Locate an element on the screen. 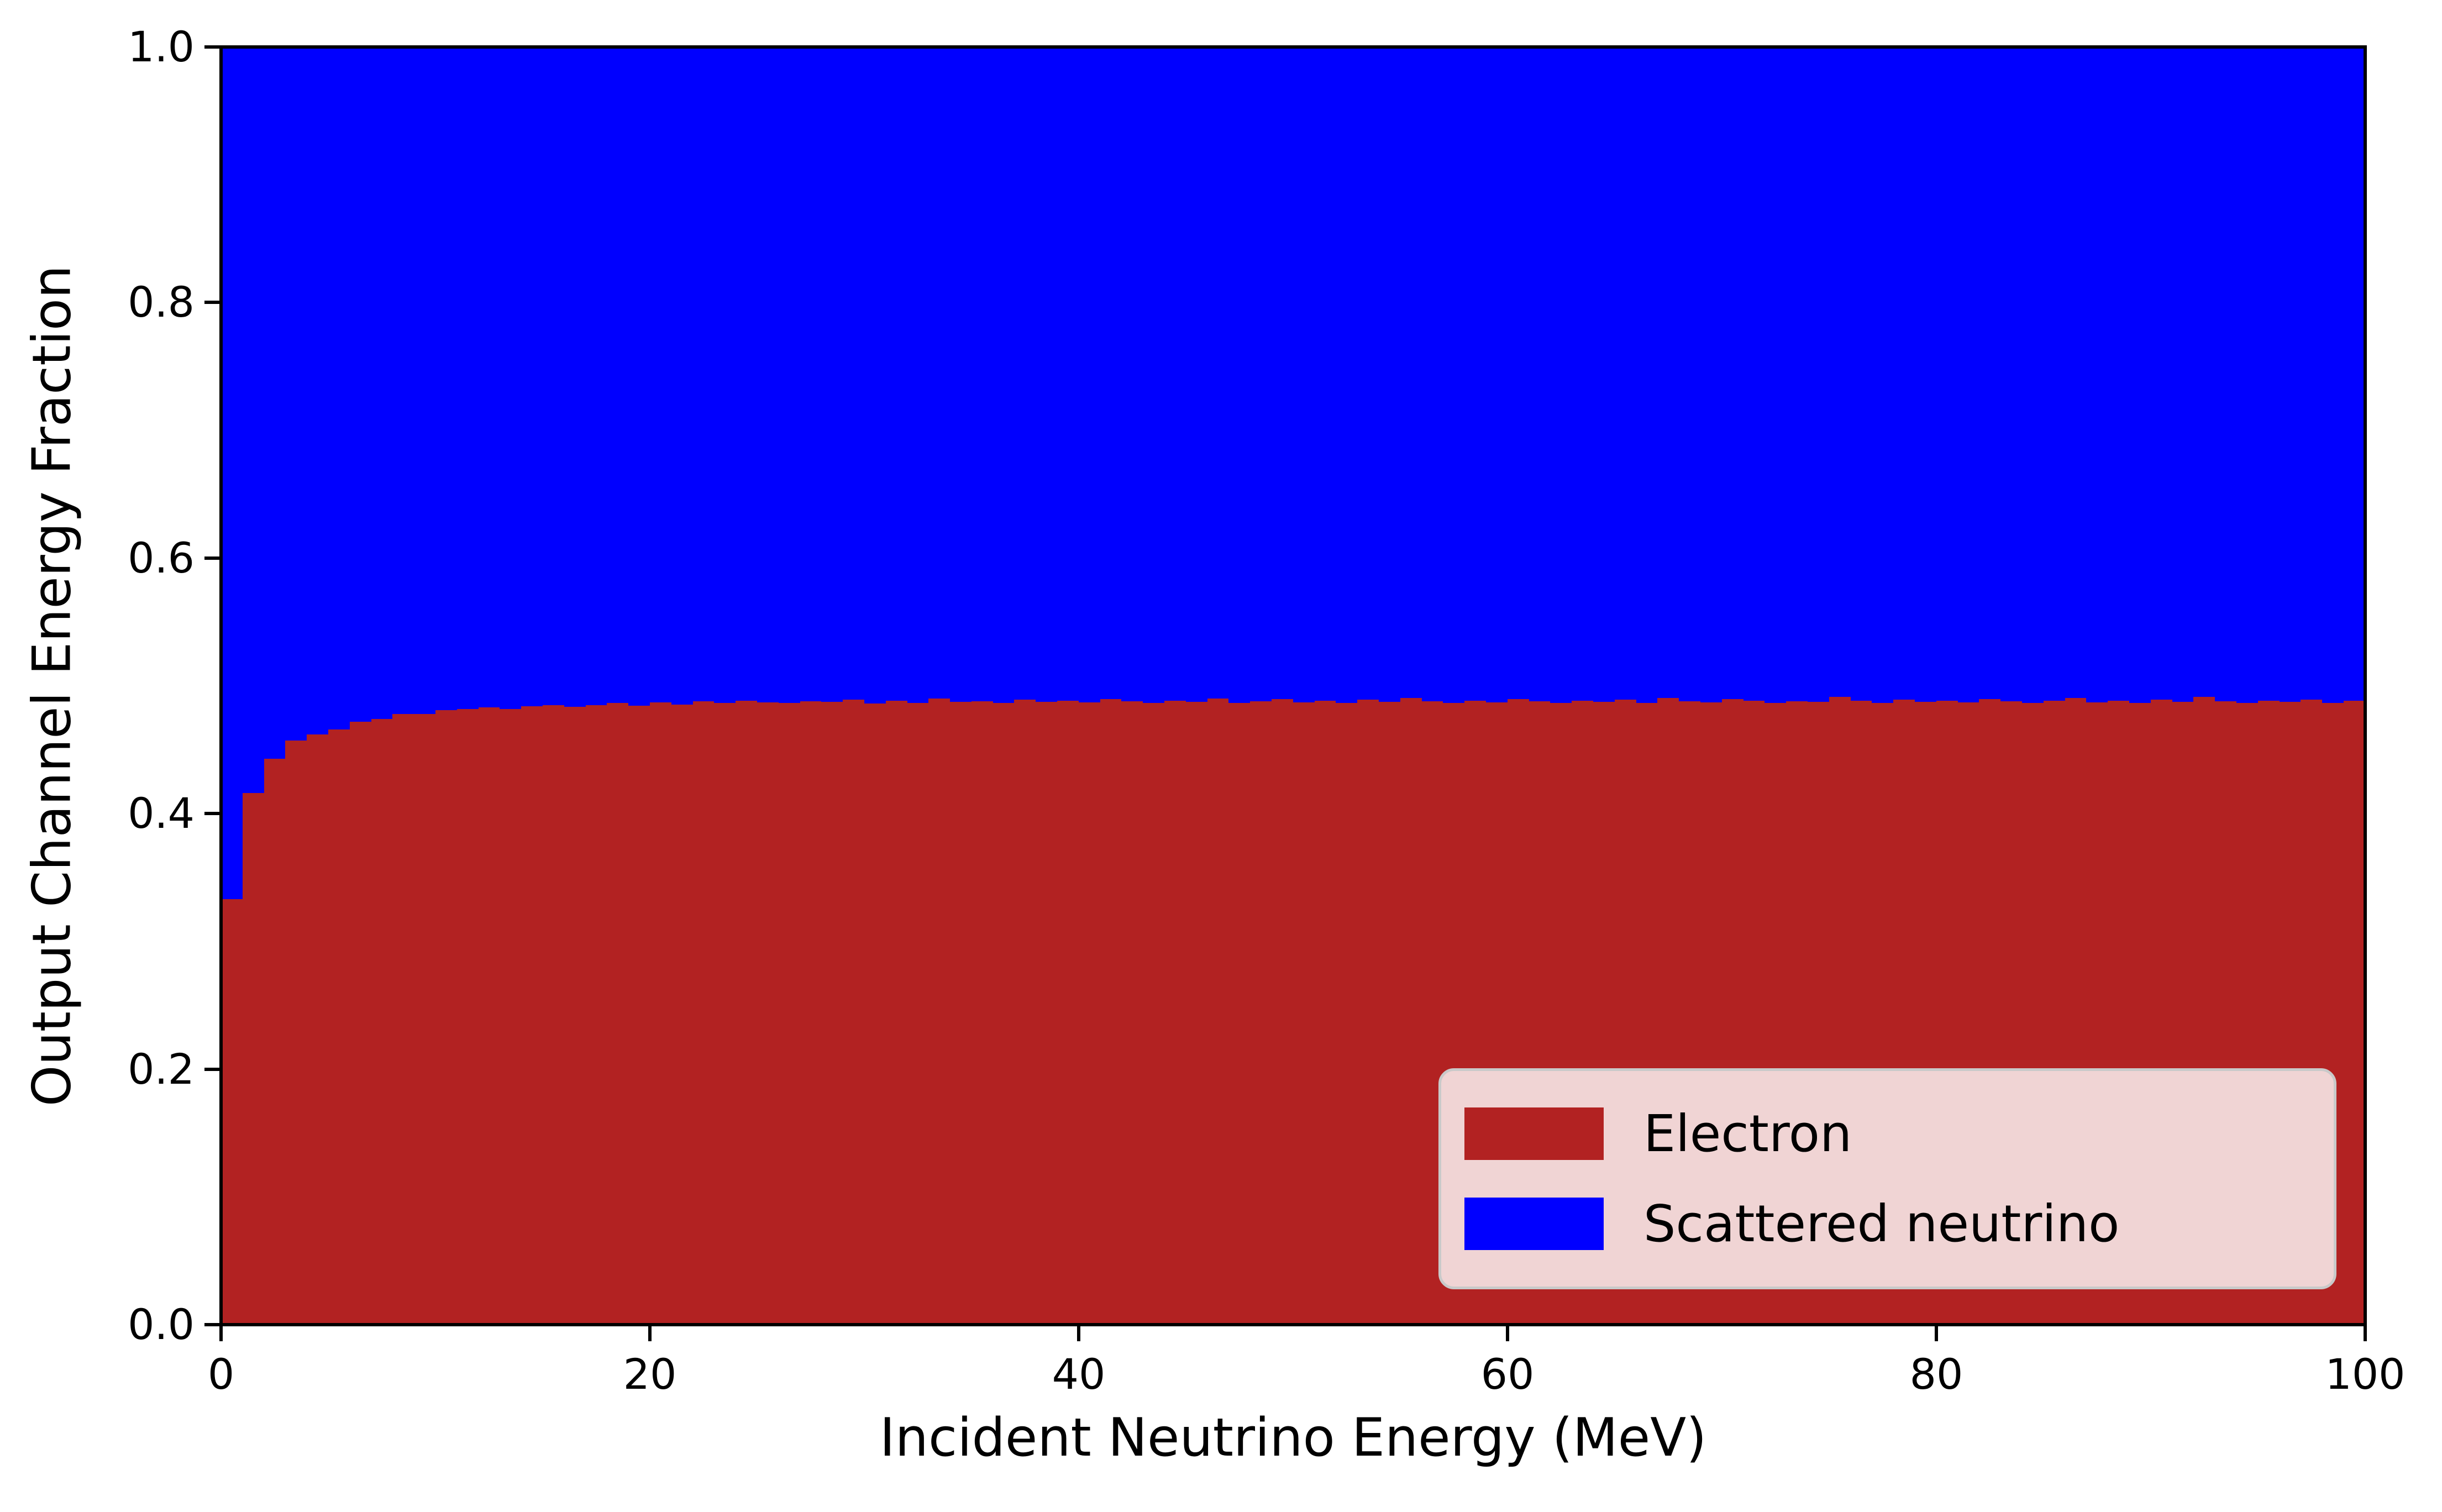 Image resolution: width=2442 pixels, height=1512 pixels. legend: Electron Scattered neutrino is located at coordinates (1887, 1179).